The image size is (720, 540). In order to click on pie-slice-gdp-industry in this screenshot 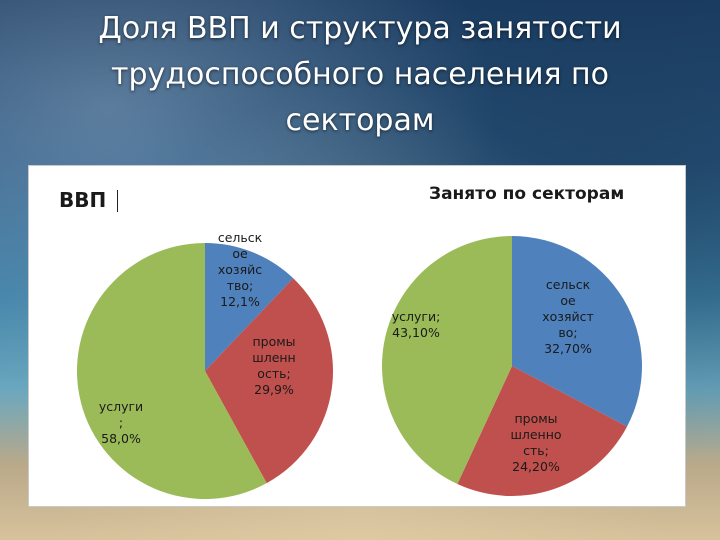, I will do `click(269, 381)`.